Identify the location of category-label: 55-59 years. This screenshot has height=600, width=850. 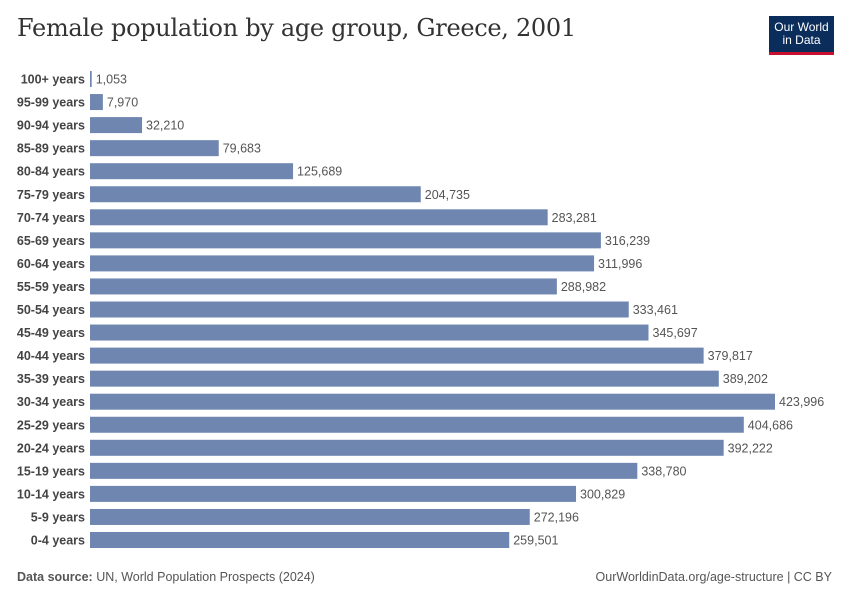
(51, 287).